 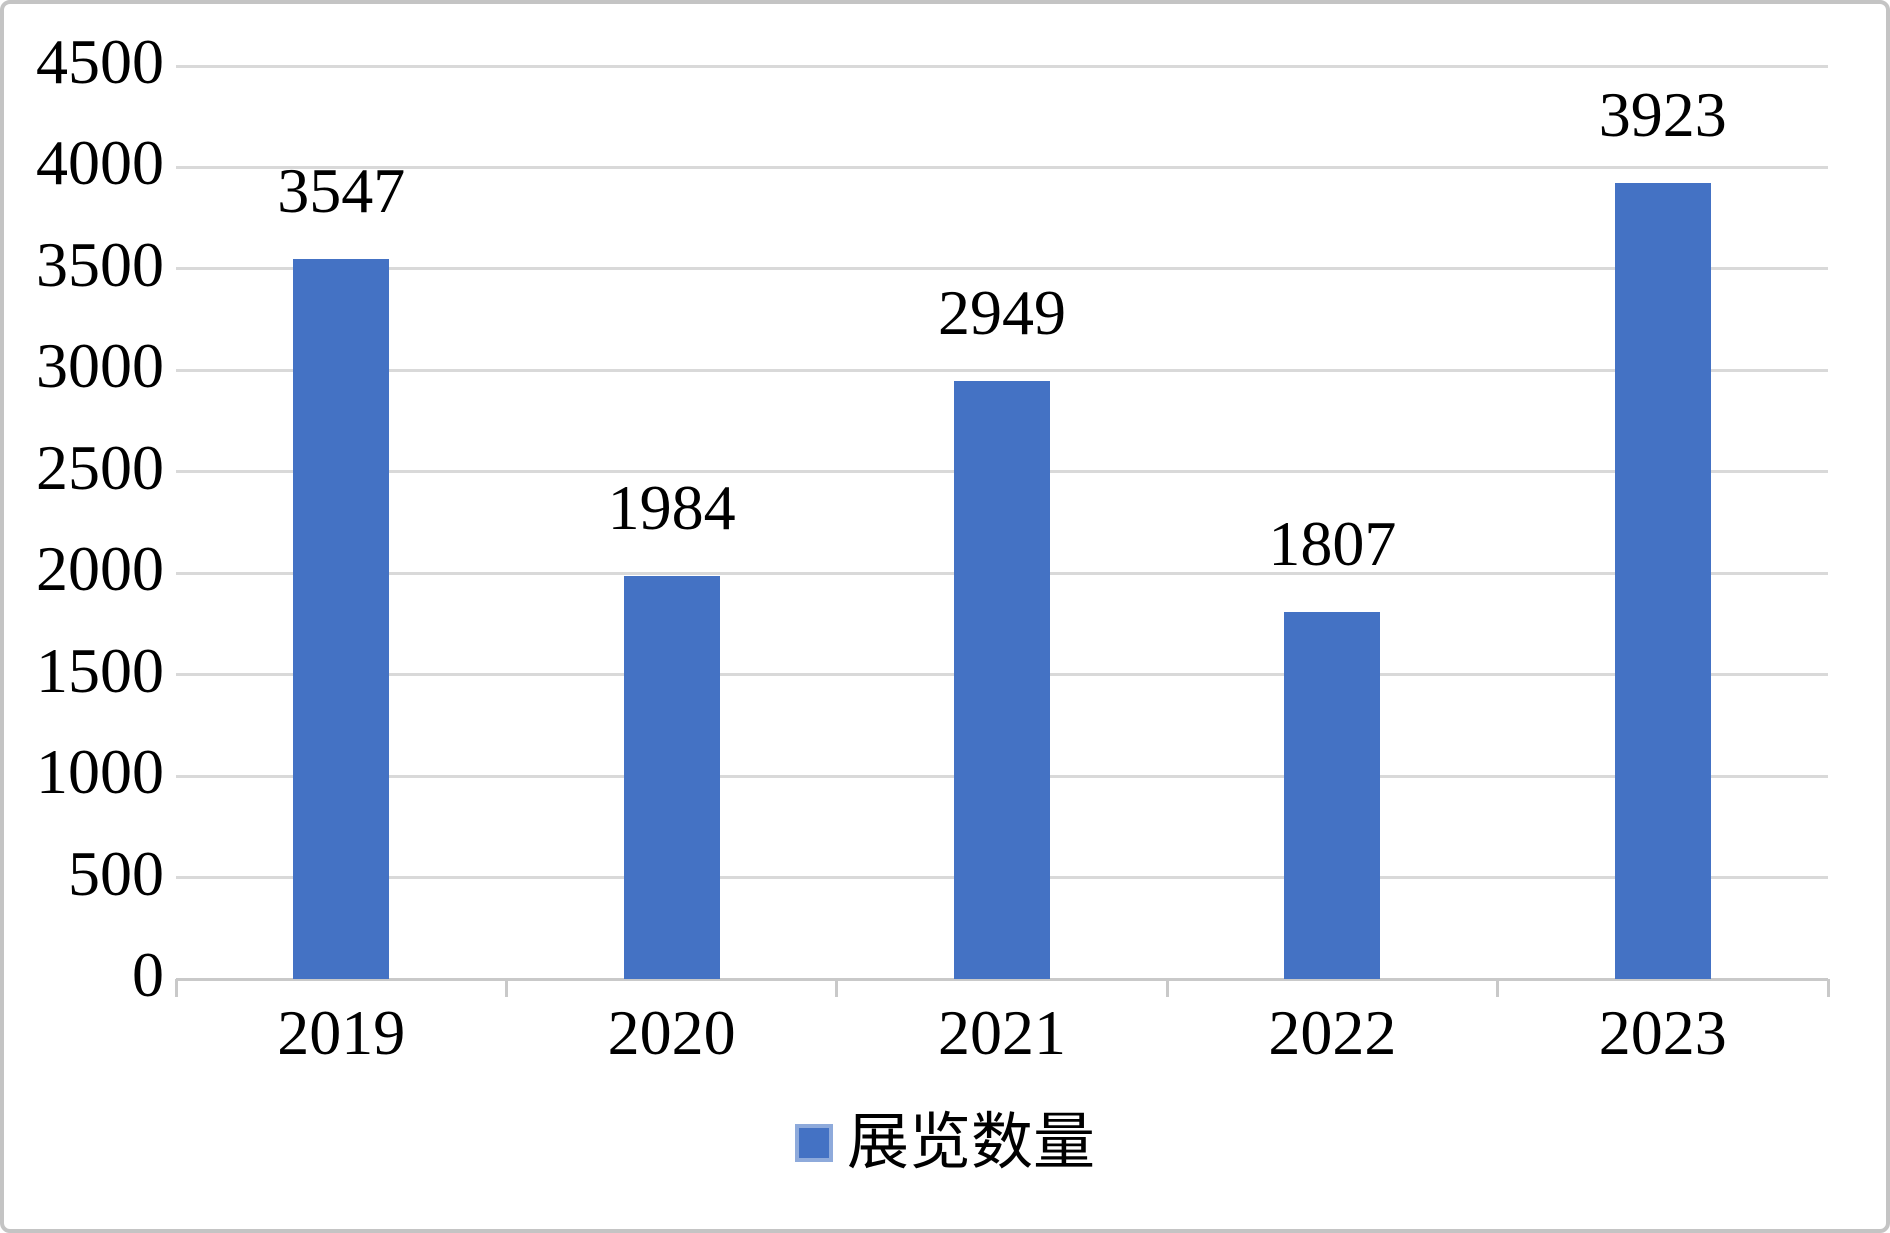 What do you see at coordinates (671, 1032) in the screenshot?
I see `x-axis-category-label: 2020` at bounding box center [671, 1032].